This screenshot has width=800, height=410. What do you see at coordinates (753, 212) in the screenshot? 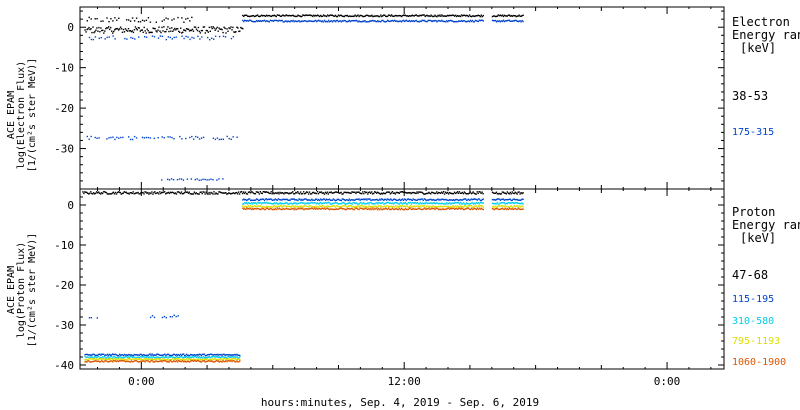
I see `proton-legend-title: Proton` at bounding box center [753, 212].